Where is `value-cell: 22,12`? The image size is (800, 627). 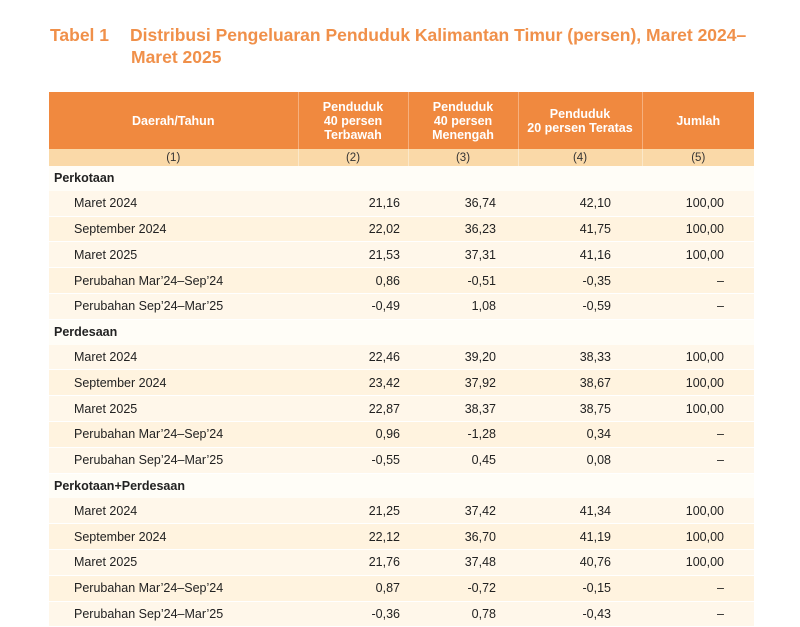 value-cell: 22,12 is located at coordinates (353, 536).